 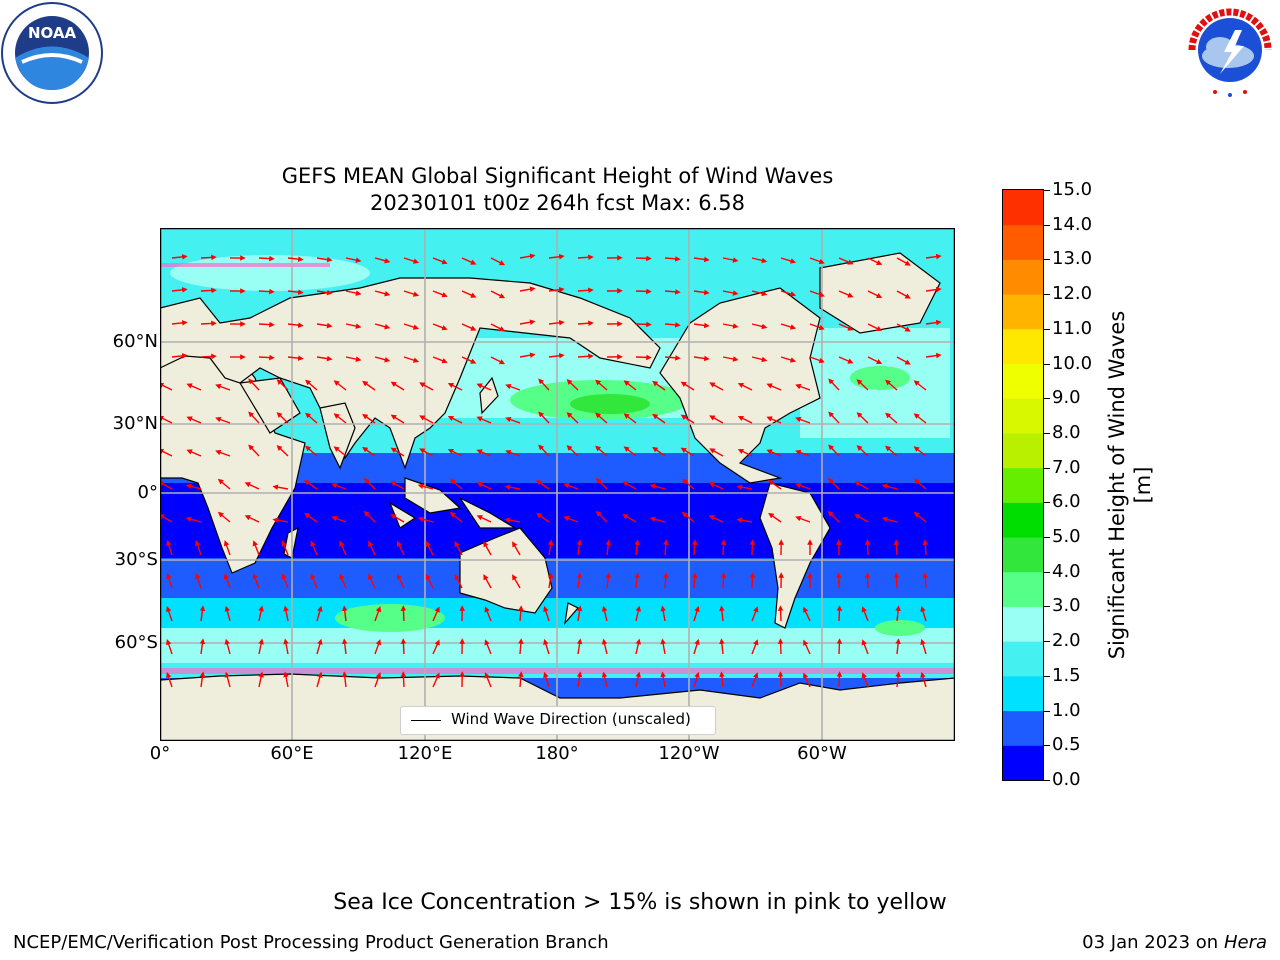 I want to click on footer-right: 03 Jan 2023 on Hera, so click(x=1174, y=942).